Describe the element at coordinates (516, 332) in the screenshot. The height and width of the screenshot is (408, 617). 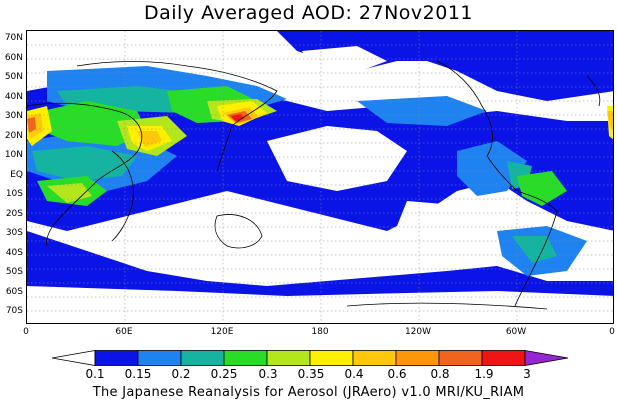
I see `lon-label: 60W` at that location.